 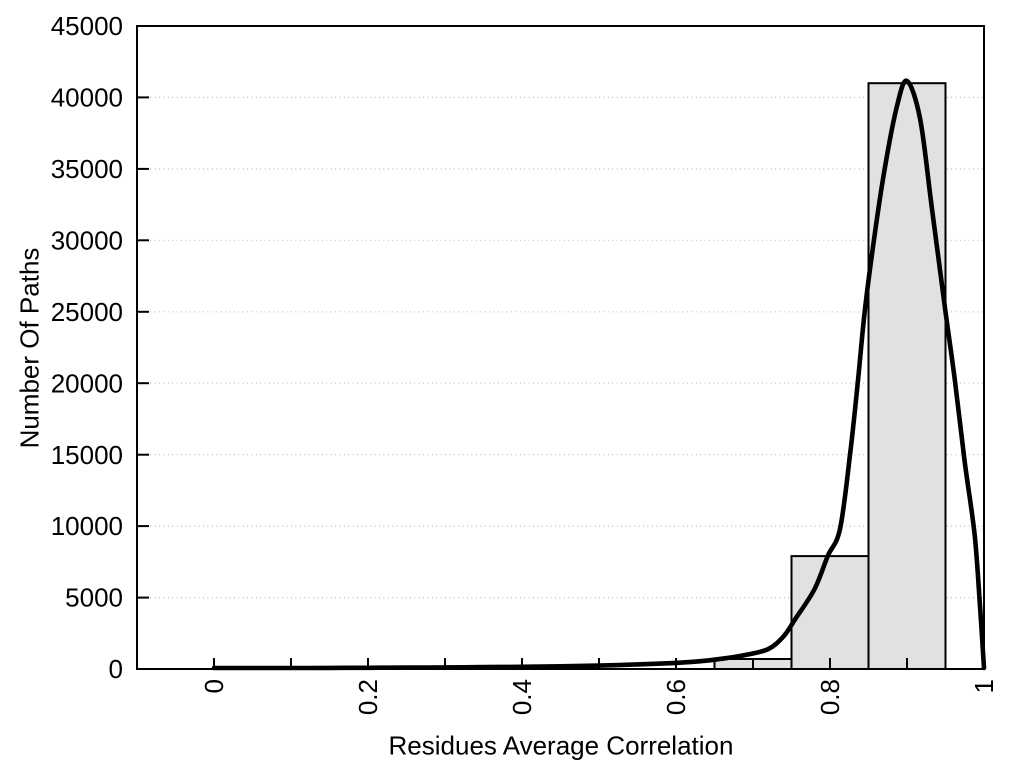 What do you see at coordinates (676, 697) in the screenshot?
I see `x-tick-label: 0.6` at bounding box center [676, 697].